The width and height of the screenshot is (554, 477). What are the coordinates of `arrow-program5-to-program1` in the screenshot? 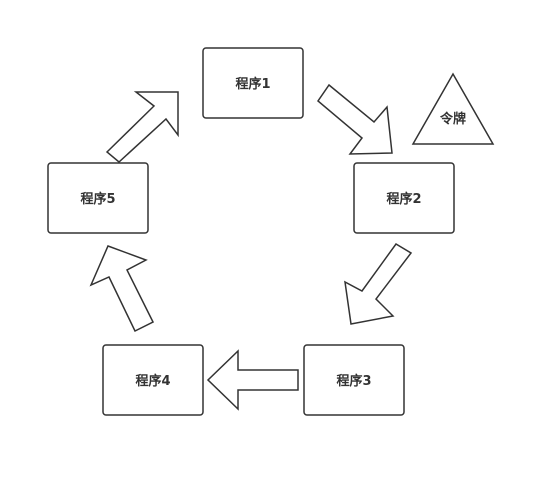 It's located at (142, 127).